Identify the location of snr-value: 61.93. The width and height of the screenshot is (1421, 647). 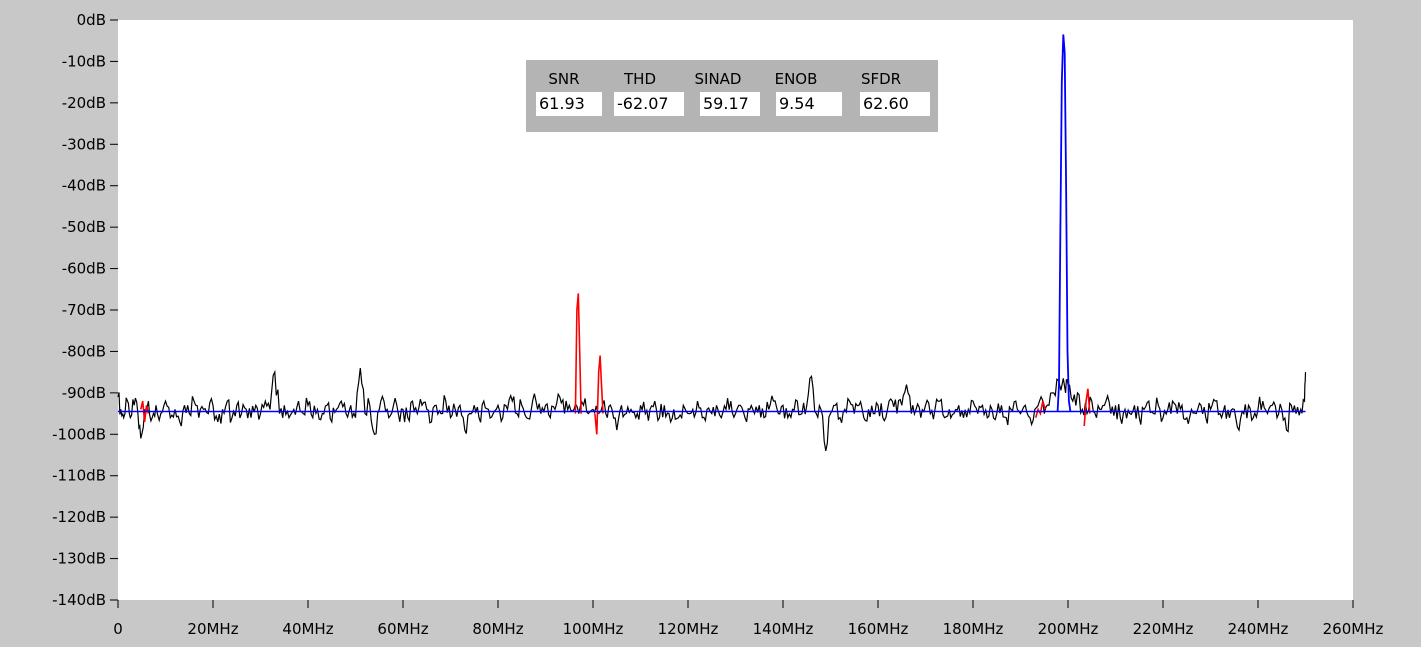
(569, 104).